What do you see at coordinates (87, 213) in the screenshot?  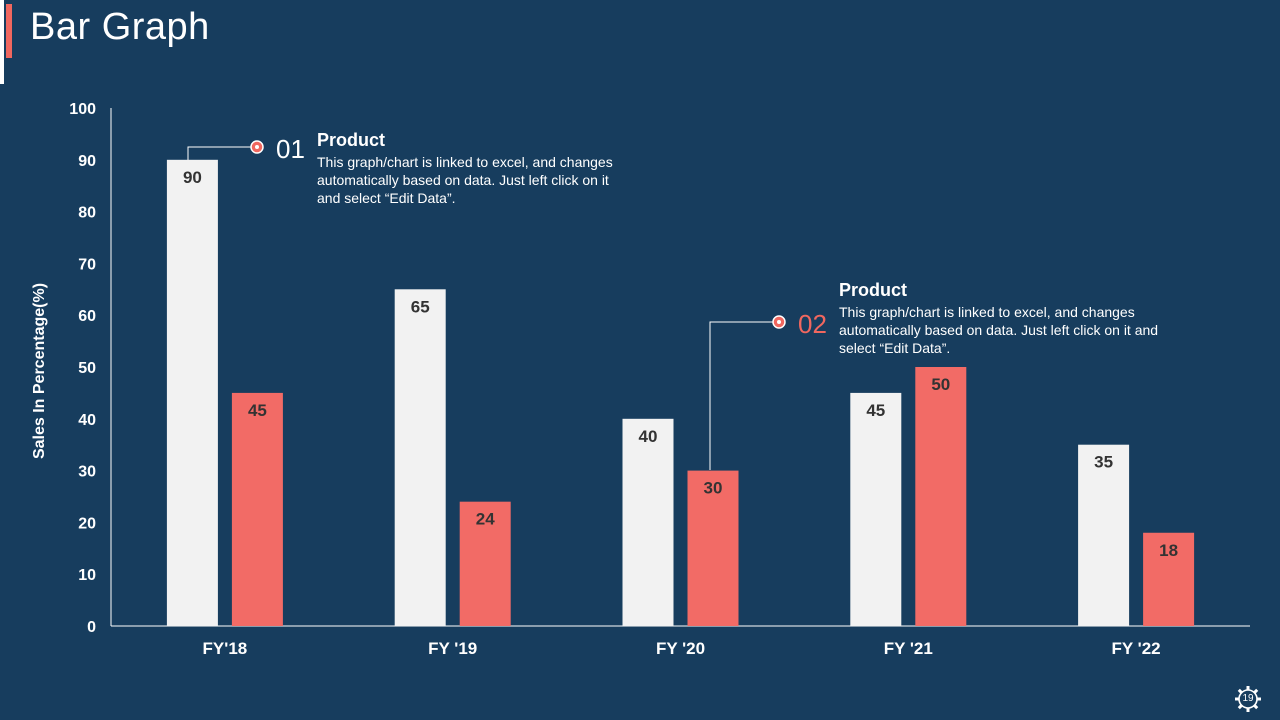 I see `y-tick-label: 80` at bounding box center [87, 213].